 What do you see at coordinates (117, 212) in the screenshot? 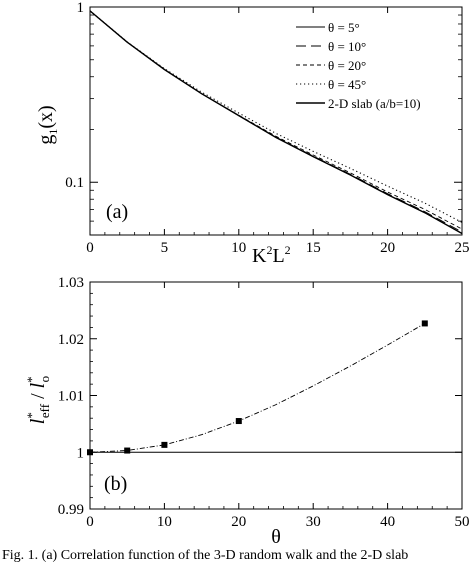
I see `panel-a-label: (a)` at bounding box center [117, 212].